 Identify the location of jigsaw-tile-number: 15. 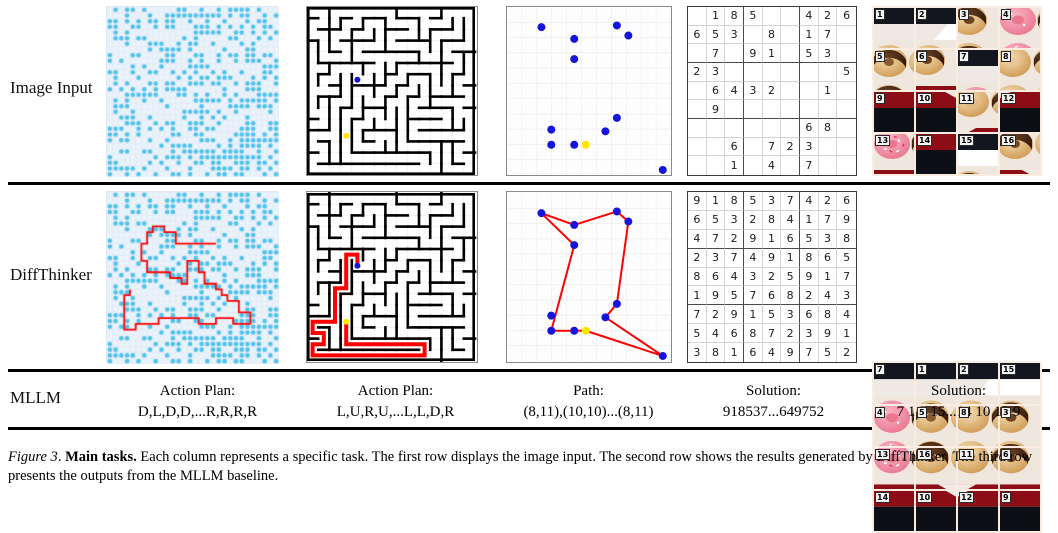
(1008, 369).